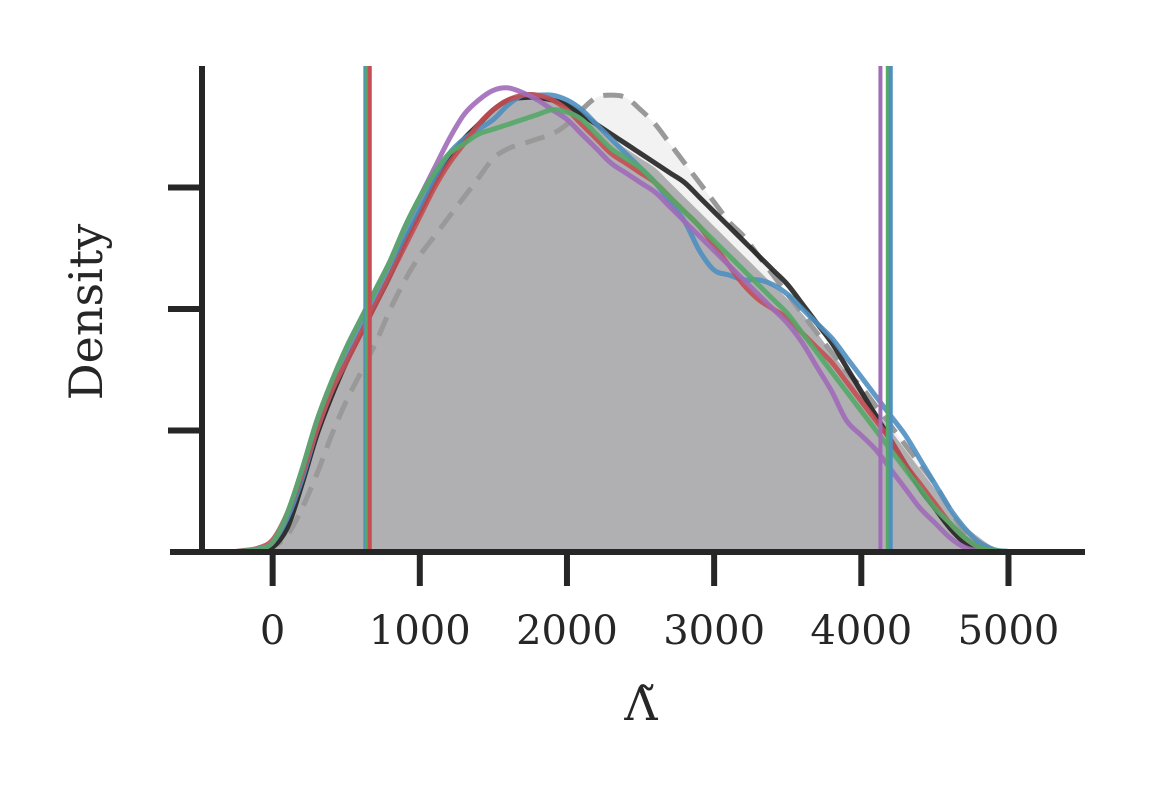  Describe the element at coordinates (861, 631) in the screenshot. I see `x-tick-label-4: 4000` at that location.